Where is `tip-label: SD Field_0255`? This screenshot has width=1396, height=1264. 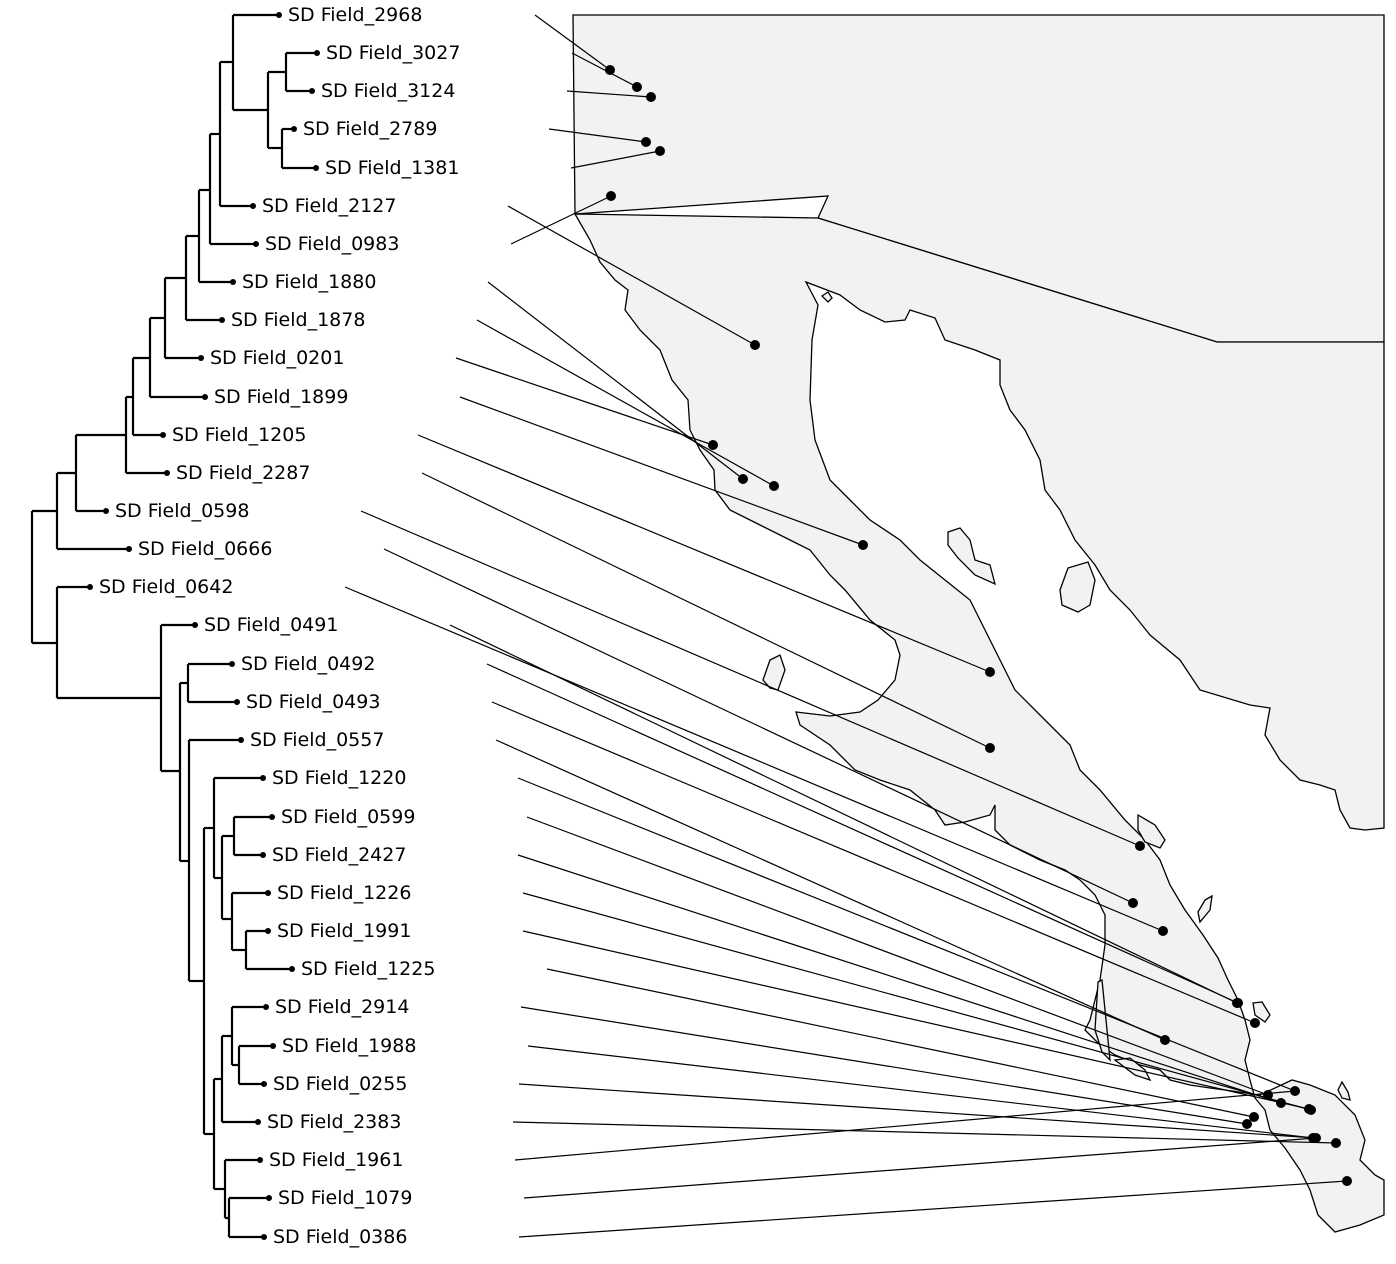
tip-label: SD Field_0255 is located at coordinates (340, 1084).